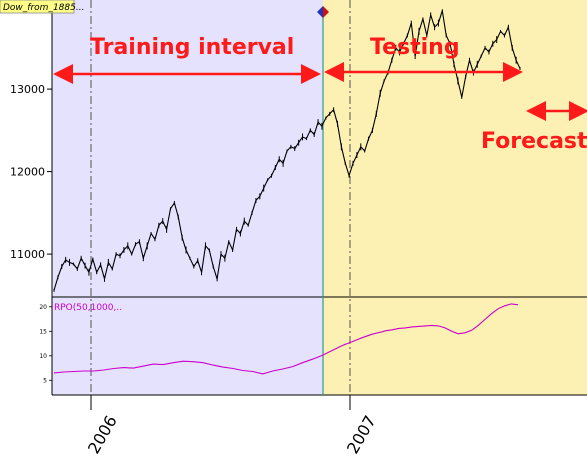 Image resolution: width=587 pixels, height=463 pixels. I want to click on indicator-series, so click(286, 339).